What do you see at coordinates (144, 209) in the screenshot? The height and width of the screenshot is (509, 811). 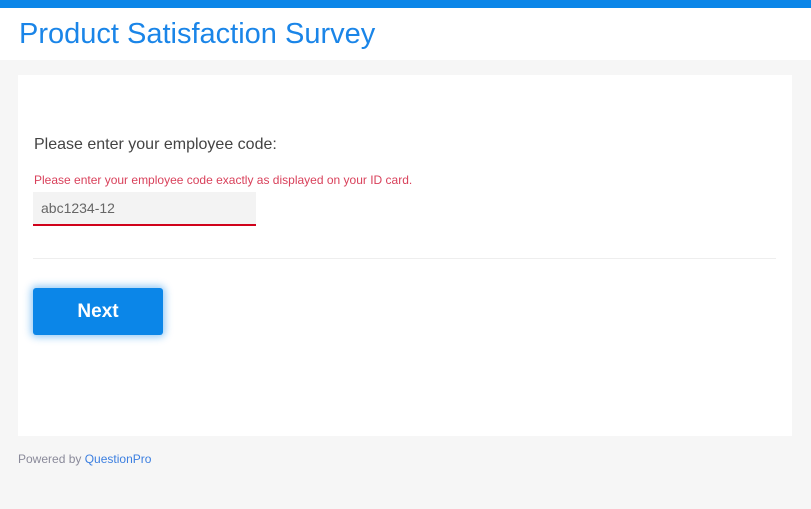 I see `employee-code-input` at bounding box center [144, 209].